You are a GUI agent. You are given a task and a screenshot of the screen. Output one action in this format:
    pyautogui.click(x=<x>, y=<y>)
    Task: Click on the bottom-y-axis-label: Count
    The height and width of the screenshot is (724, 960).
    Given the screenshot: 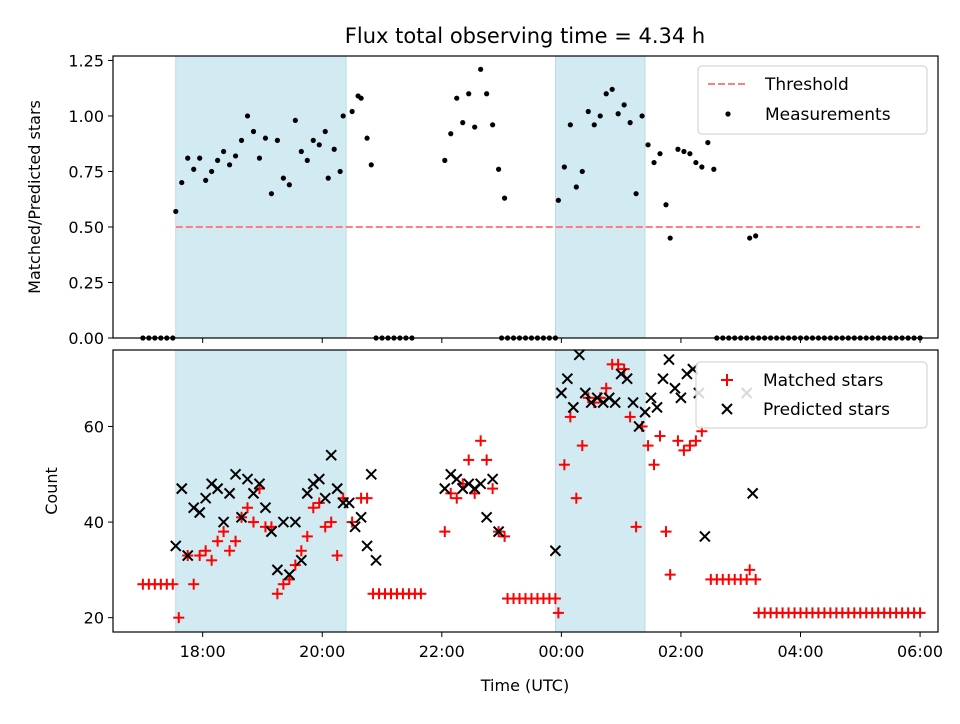 What is the action you would take?
    pyautogui.click(x=51, y=491)
    